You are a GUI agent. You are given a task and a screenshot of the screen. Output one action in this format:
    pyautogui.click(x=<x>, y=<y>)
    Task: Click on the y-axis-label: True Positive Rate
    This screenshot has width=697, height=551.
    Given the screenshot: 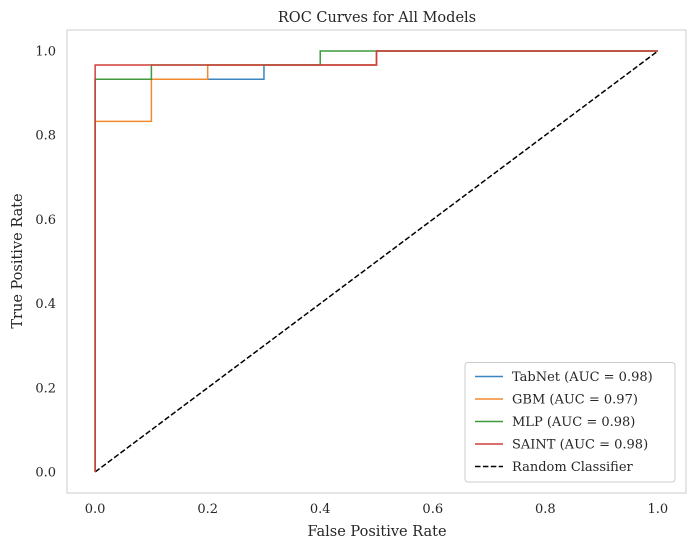 What is the action you would take?
    pyautogui.click(x=18, y=260)
    